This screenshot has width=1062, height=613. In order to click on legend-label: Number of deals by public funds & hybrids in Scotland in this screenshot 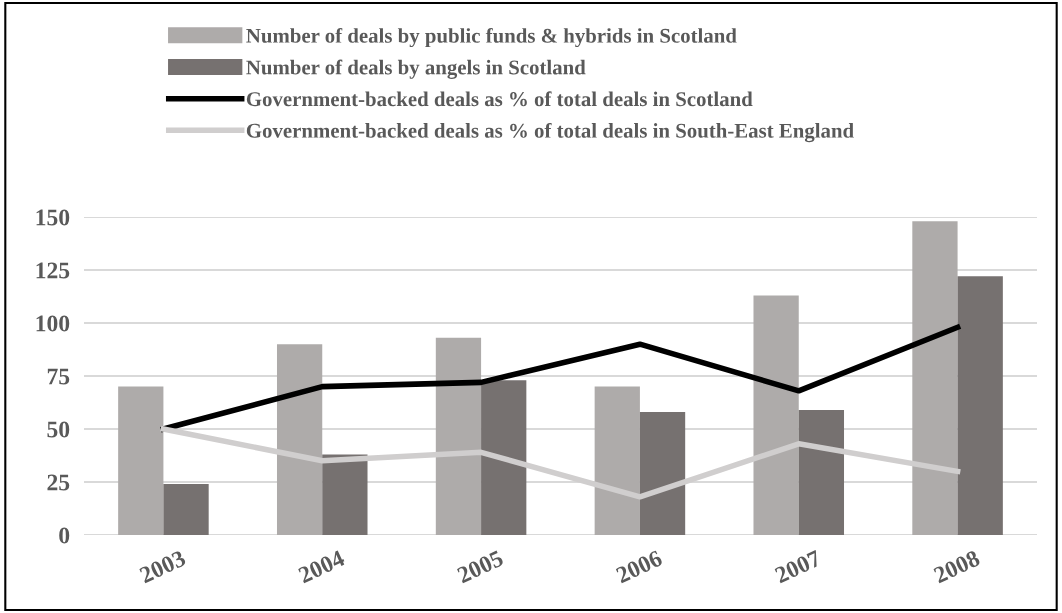, I will do `click(491, 37)`.